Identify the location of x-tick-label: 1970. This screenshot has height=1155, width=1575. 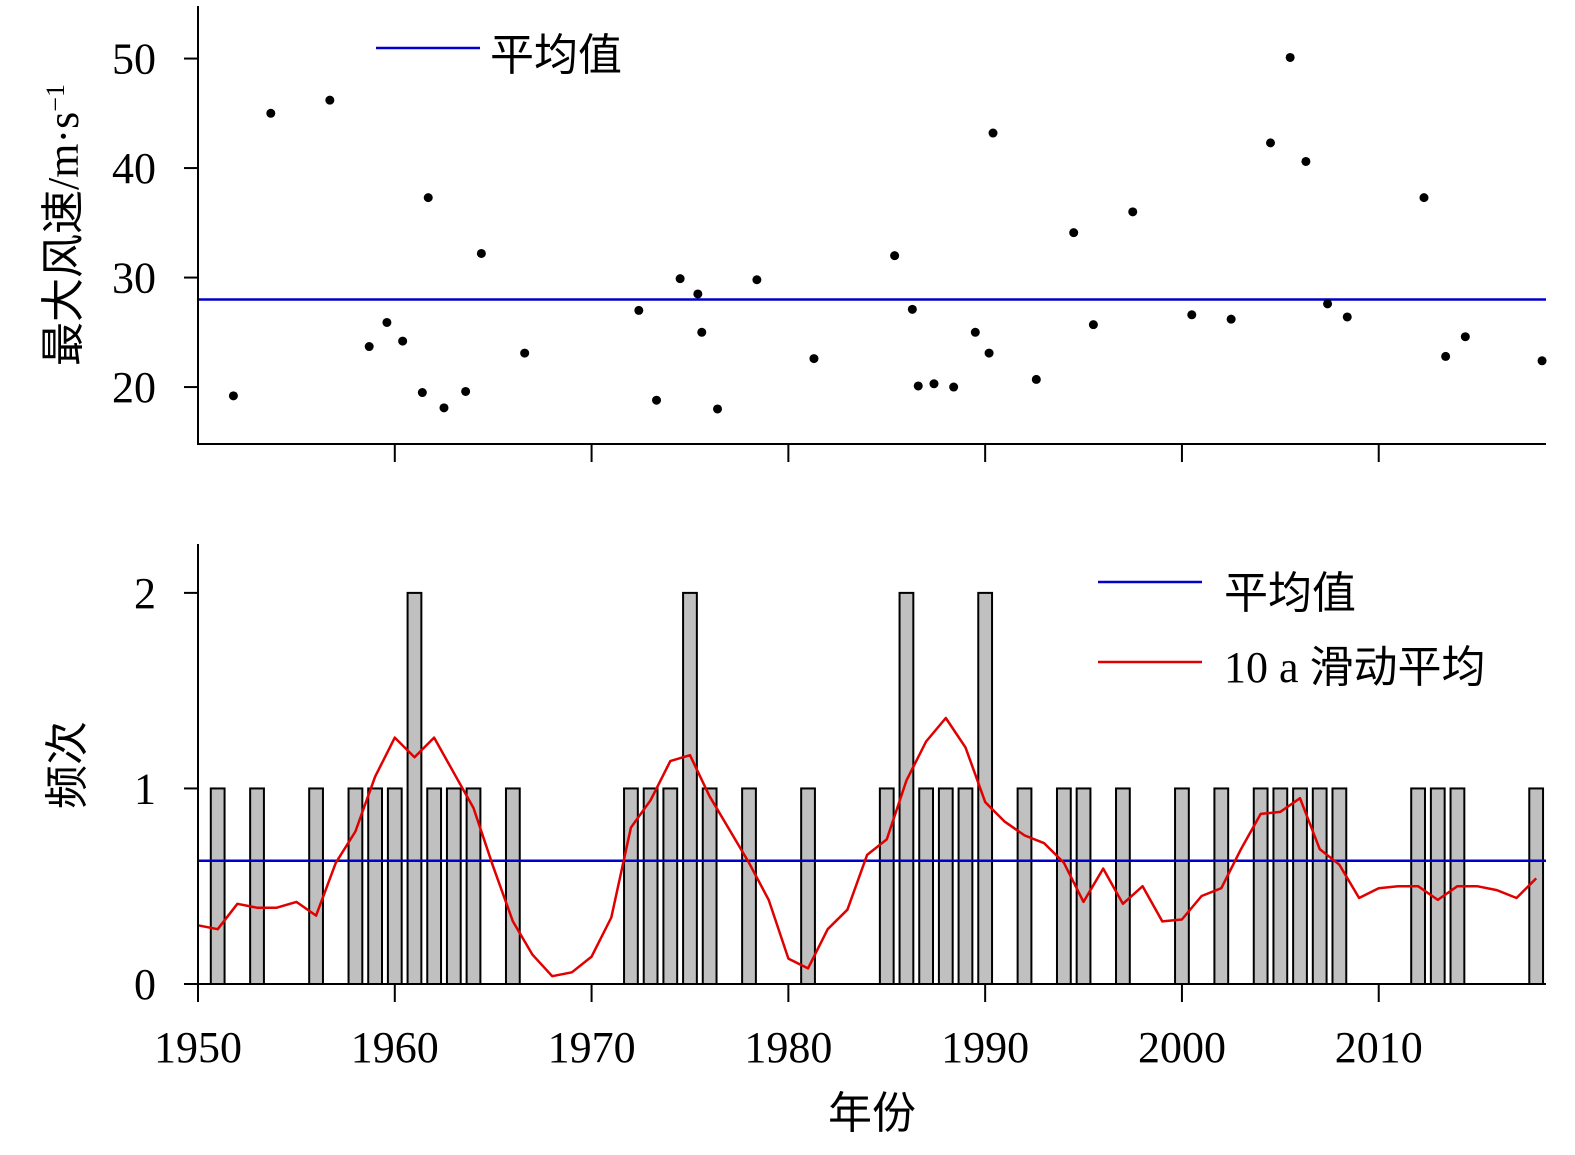
(592, 1047).